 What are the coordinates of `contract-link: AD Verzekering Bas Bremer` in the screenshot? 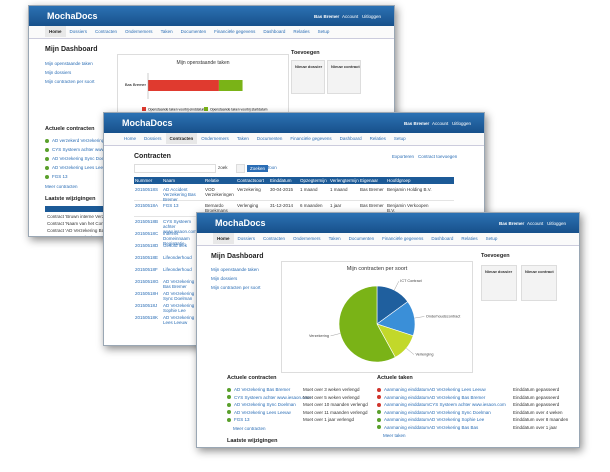 It's located at (262, 389).